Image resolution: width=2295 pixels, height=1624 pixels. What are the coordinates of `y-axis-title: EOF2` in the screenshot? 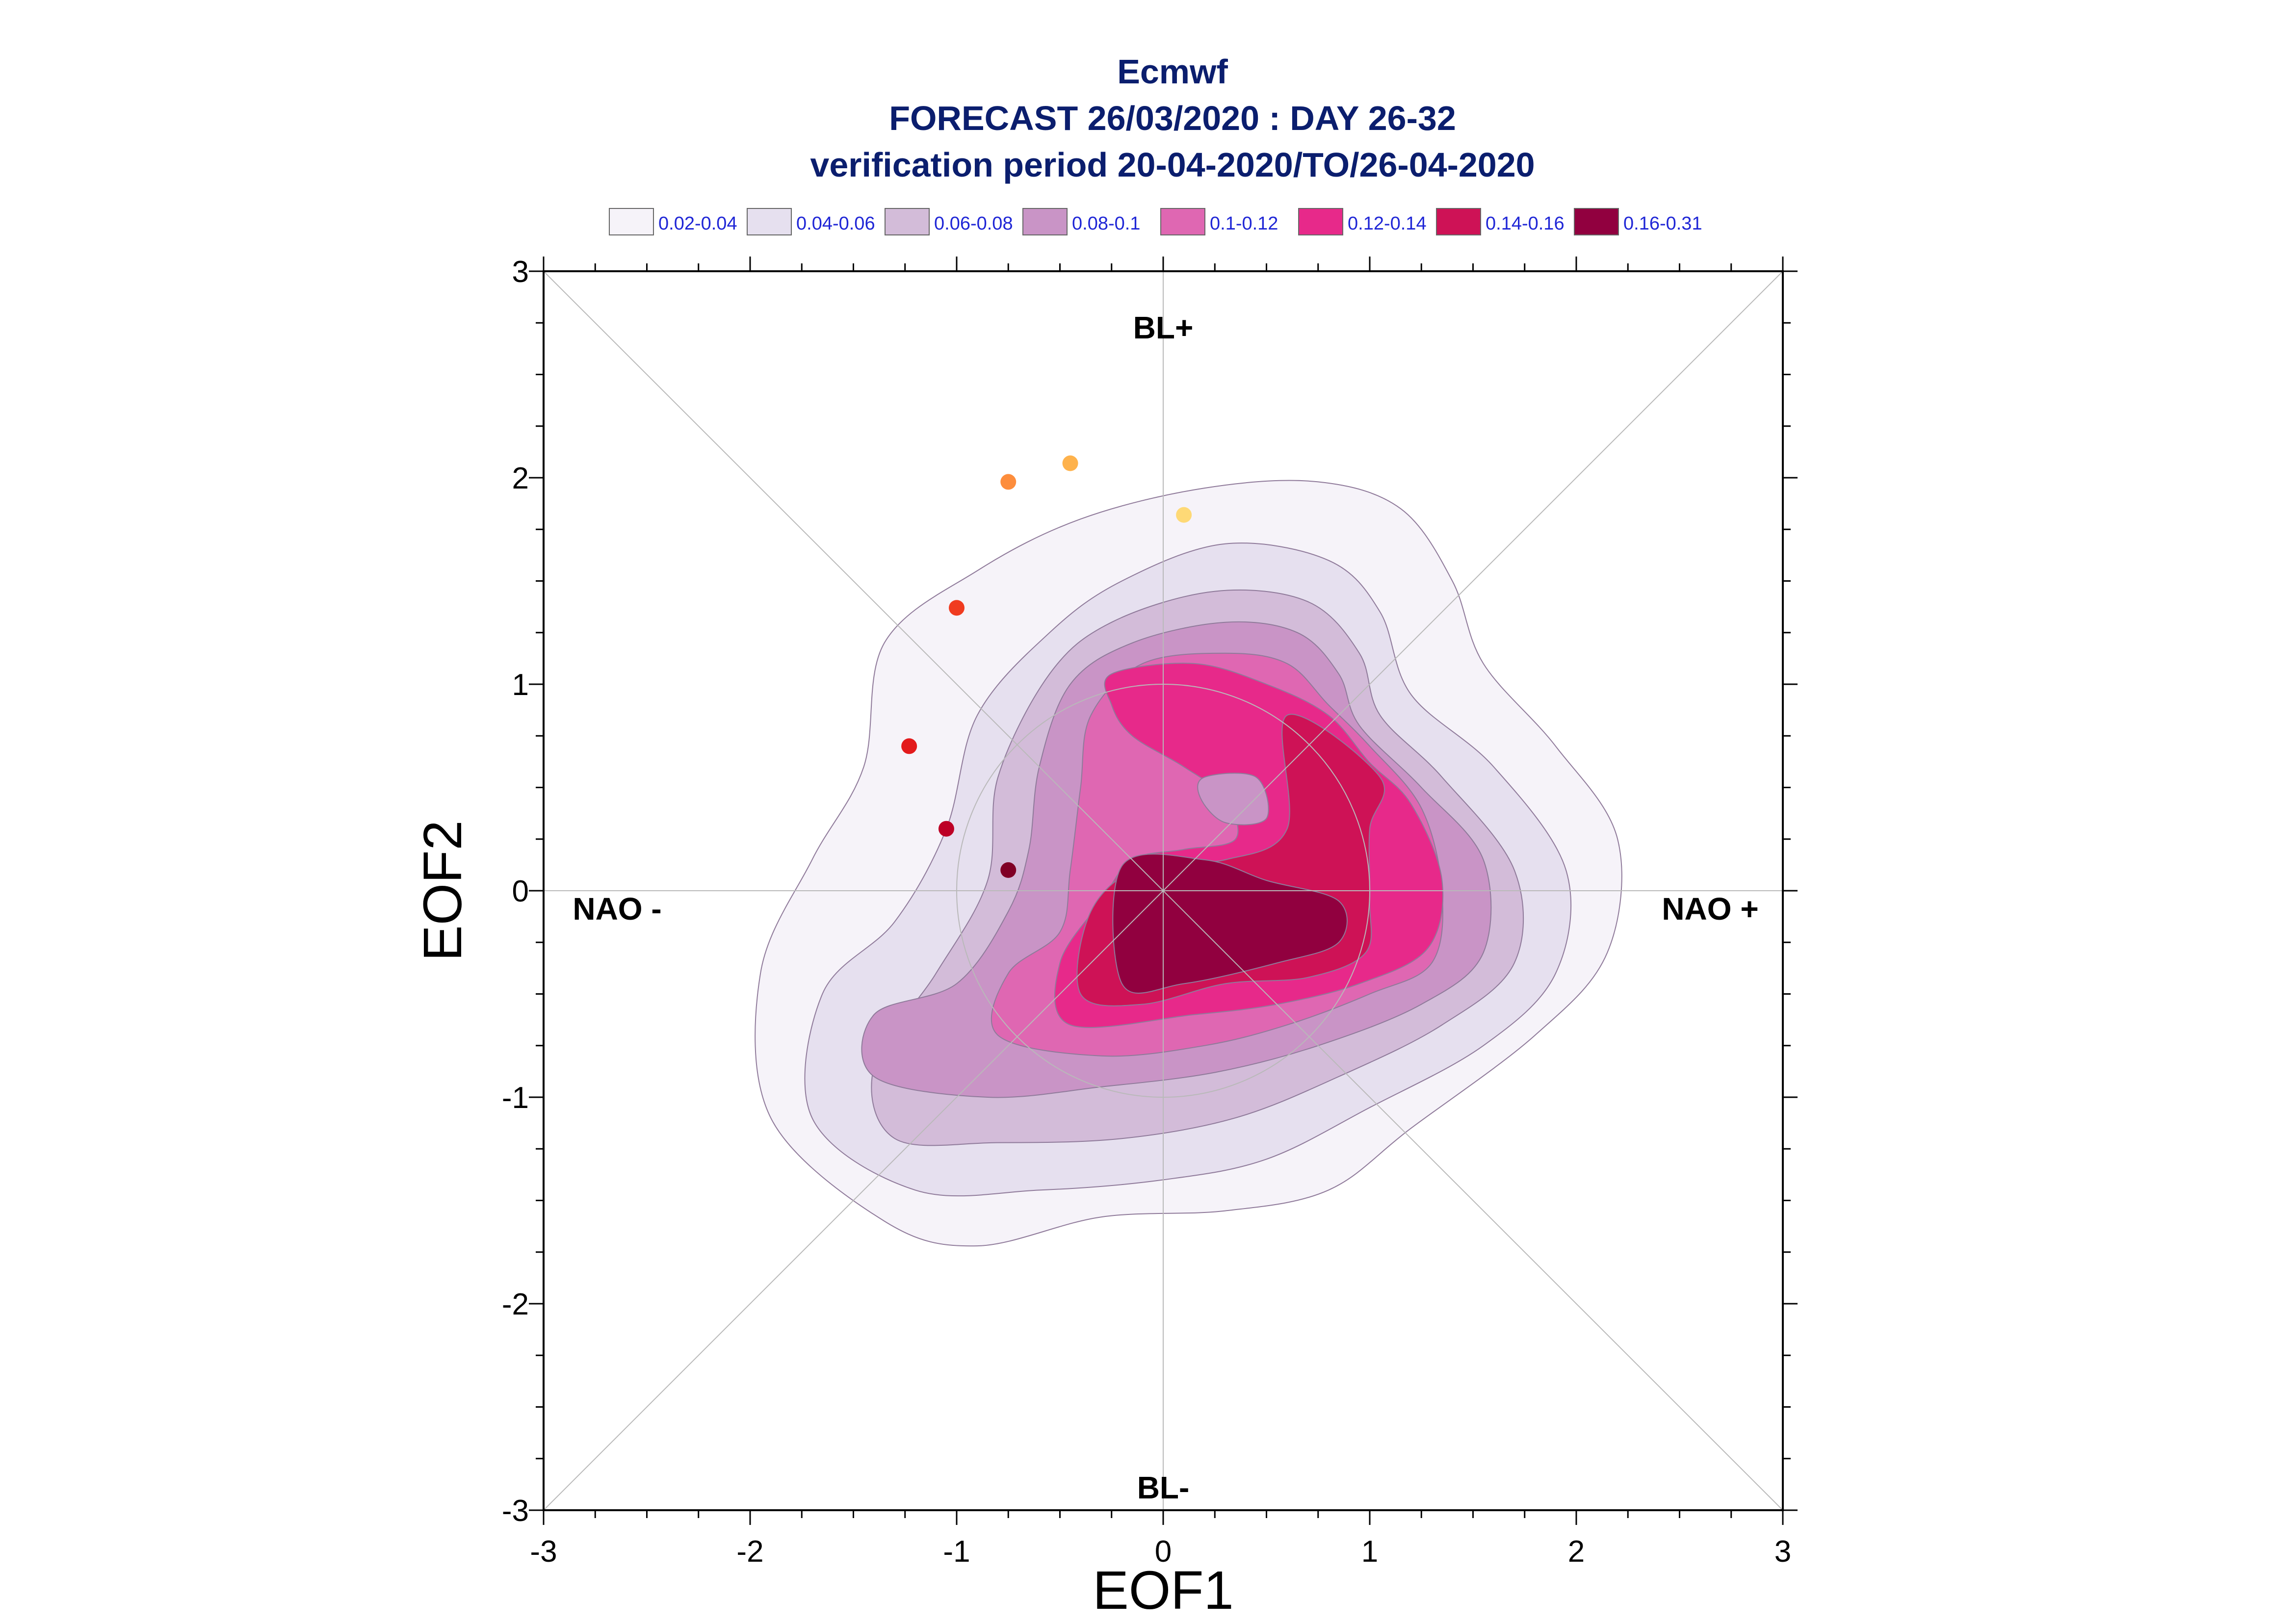 It's located at (443, 890).